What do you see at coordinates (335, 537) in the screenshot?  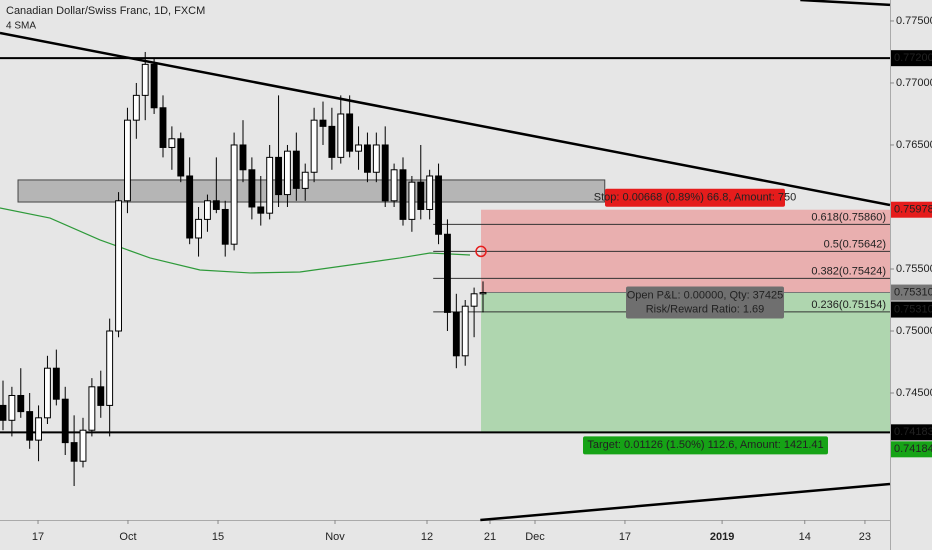 I see `x-tick-label: Nov` at bounding box center [335, 537].